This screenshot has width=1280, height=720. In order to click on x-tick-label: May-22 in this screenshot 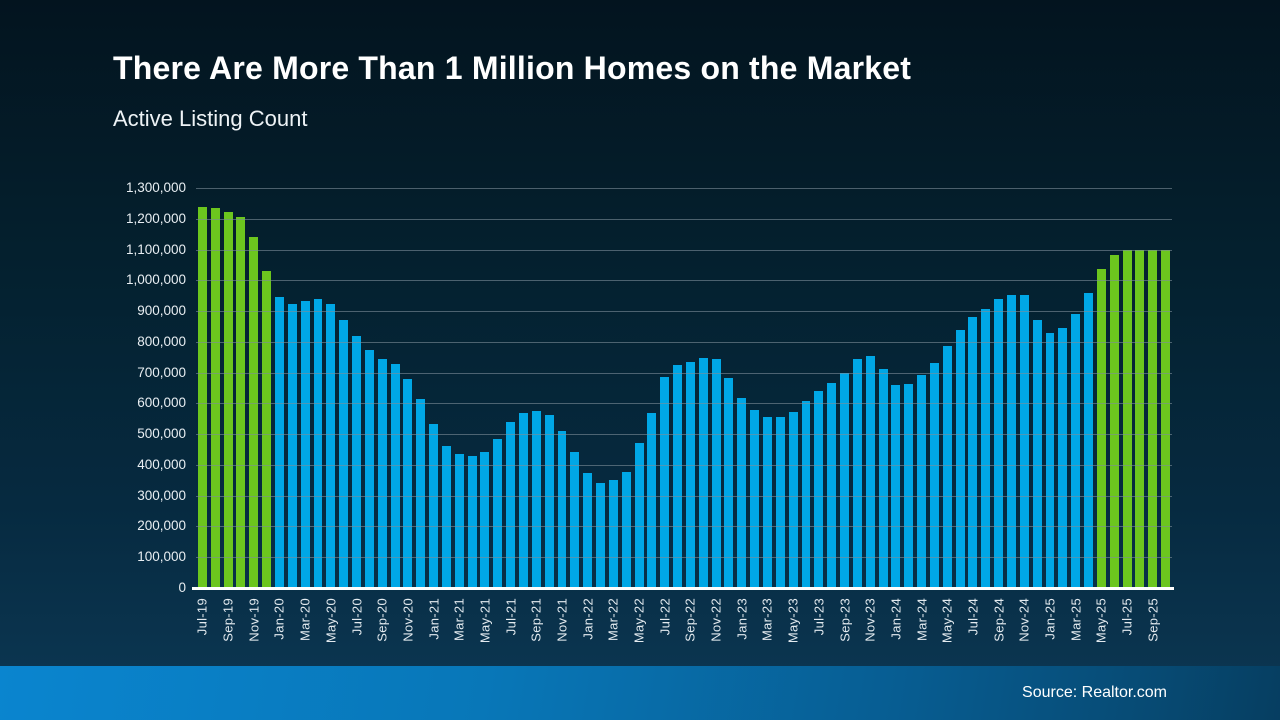, I will do `click(639, 621)`.